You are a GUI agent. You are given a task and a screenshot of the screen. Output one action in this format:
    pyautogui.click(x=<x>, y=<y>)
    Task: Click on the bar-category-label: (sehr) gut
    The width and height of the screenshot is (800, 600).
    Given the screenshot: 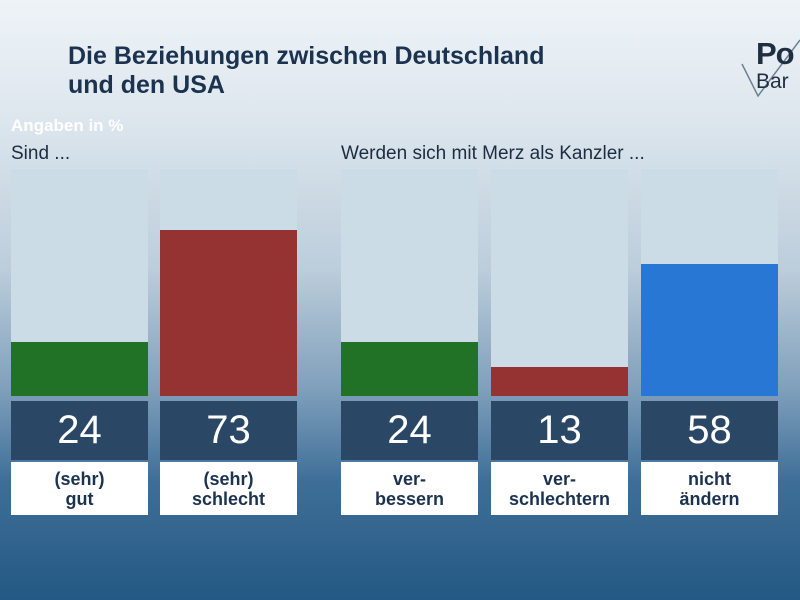 What is the action you would take?
    pyautogui.click(x=79, y=488)
    